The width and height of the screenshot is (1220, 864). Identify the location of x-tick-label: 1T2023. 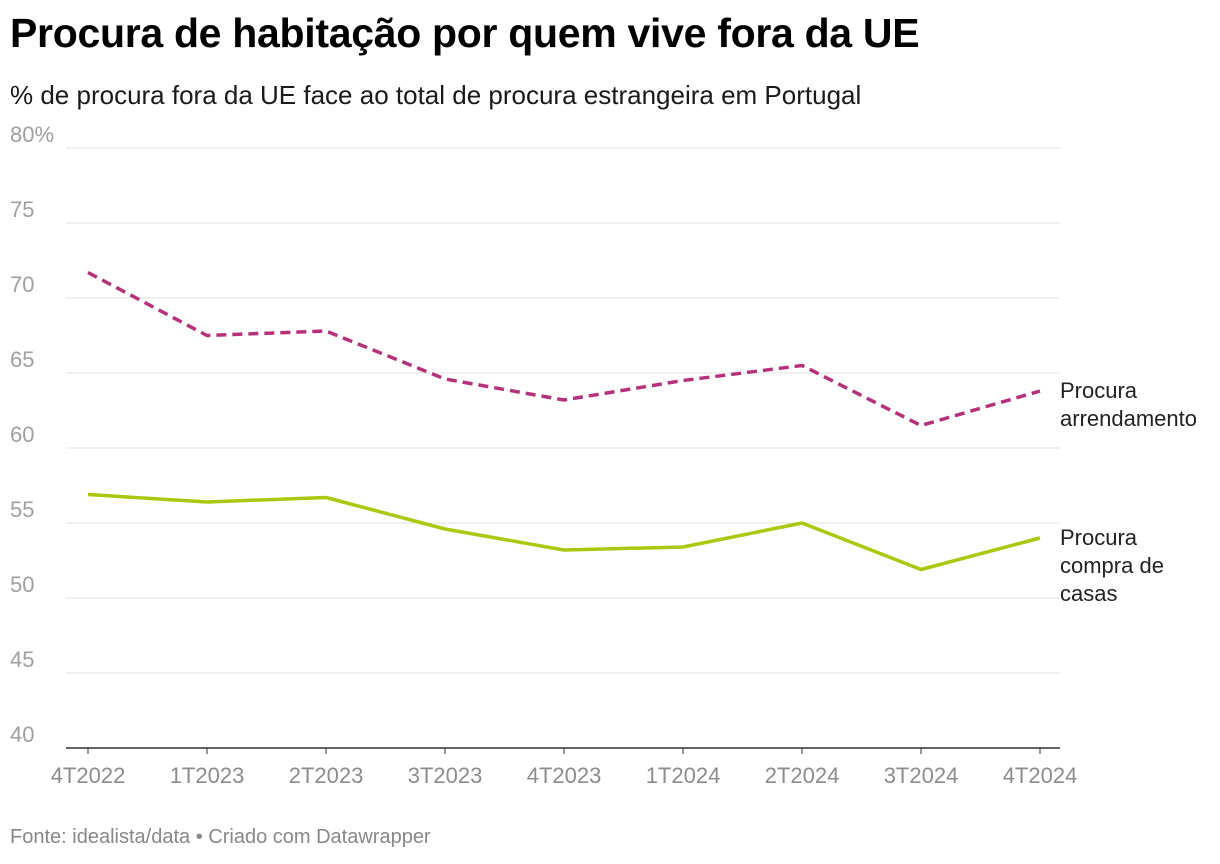
(207, 775).